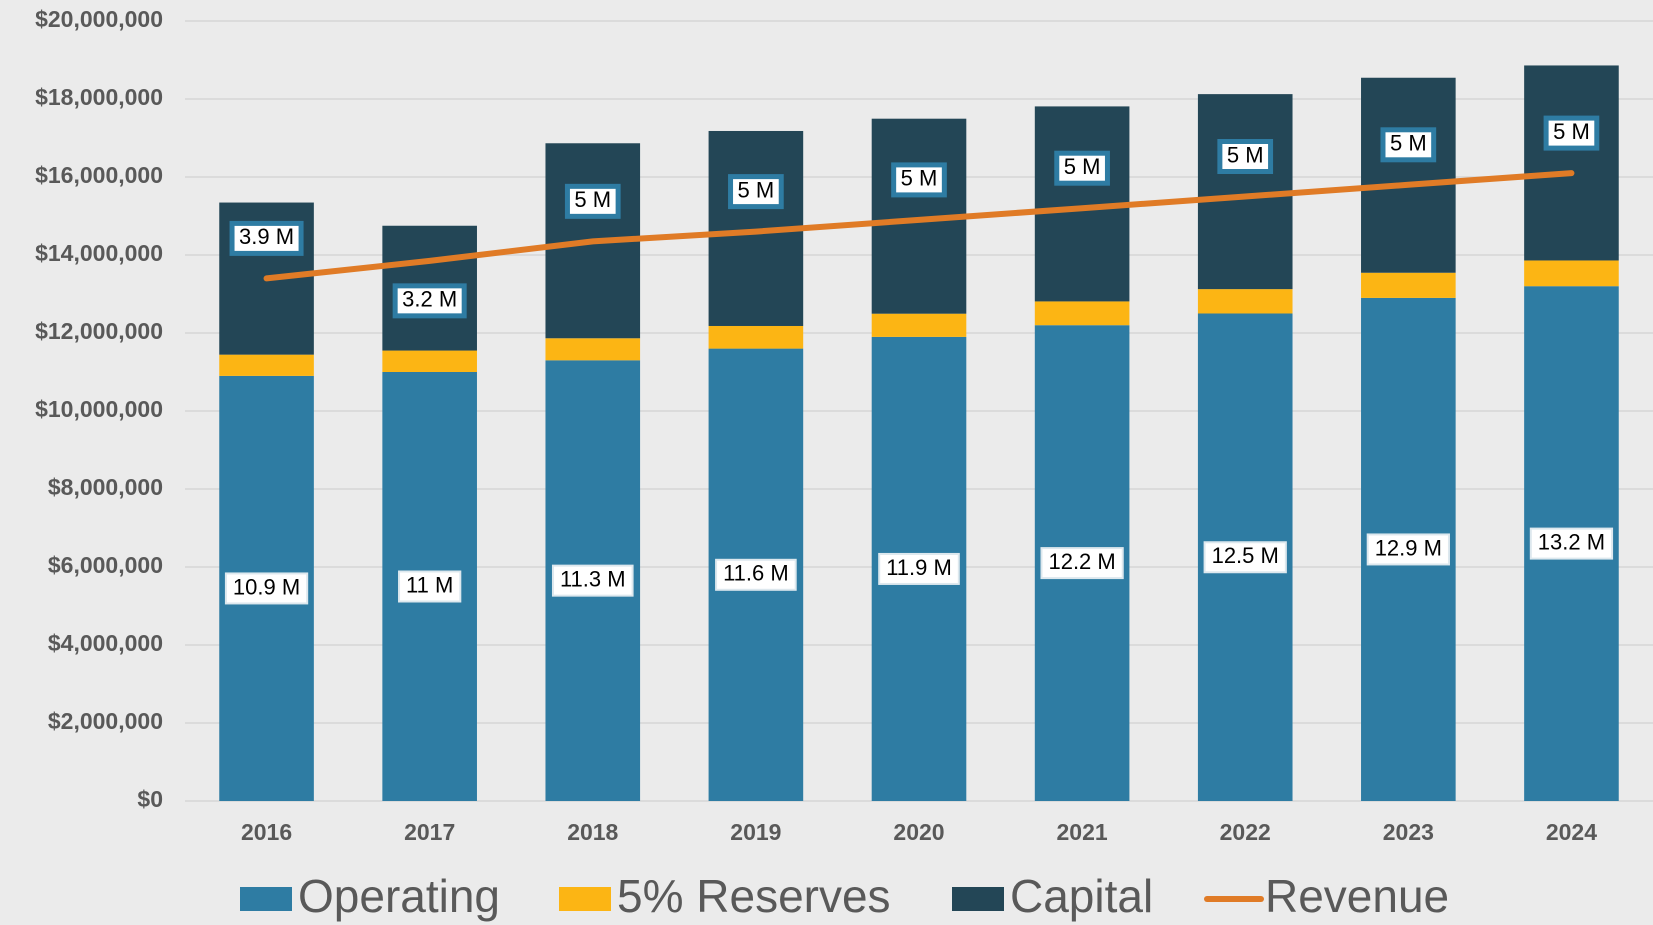  I want to click on x-tick-label: 2023, so click(1408, 832).